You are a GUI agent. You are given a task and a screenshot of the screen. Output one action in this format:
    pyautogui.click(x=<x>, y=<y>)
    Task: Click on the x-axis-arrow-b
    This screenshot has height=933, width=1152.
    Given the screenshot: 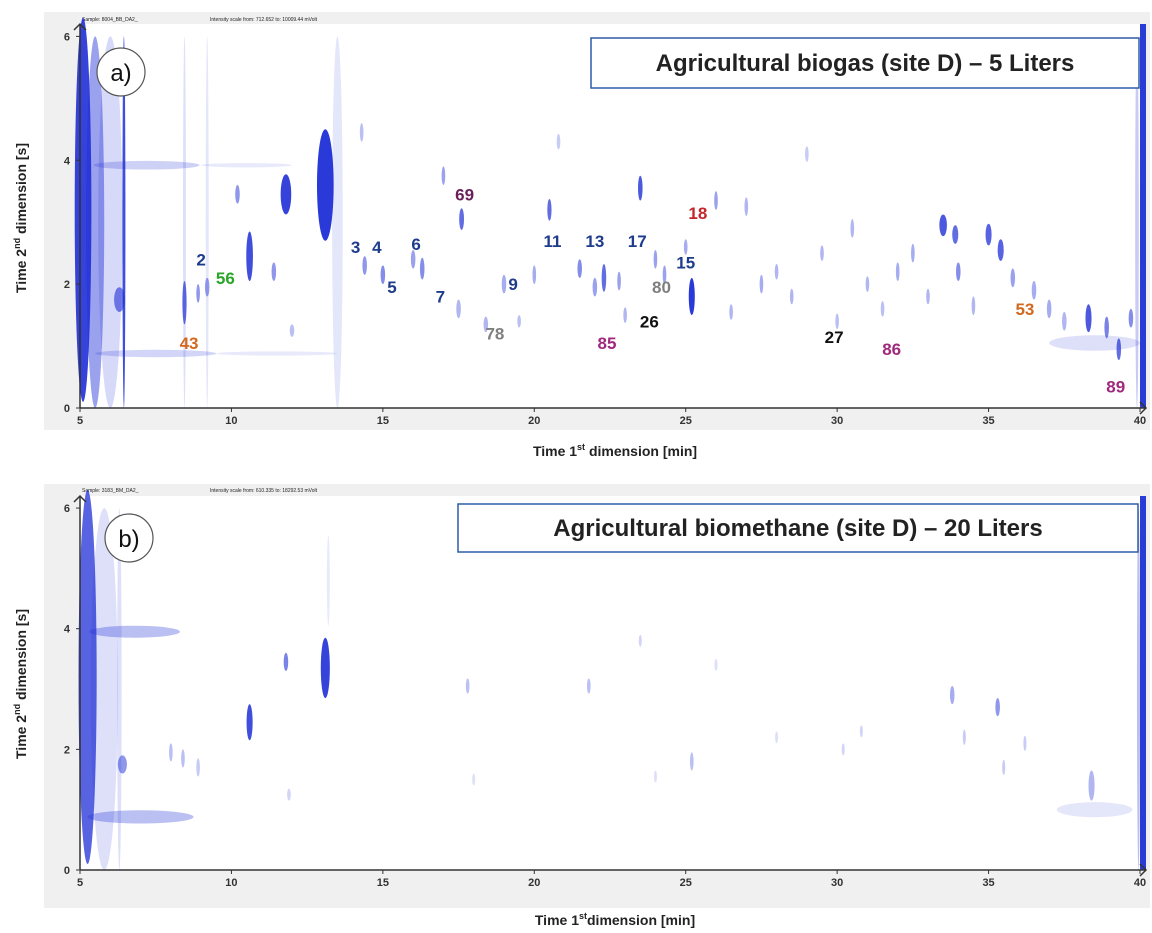 What is the action you would take?
    pyautogui.click(x=1143, y=870)
    